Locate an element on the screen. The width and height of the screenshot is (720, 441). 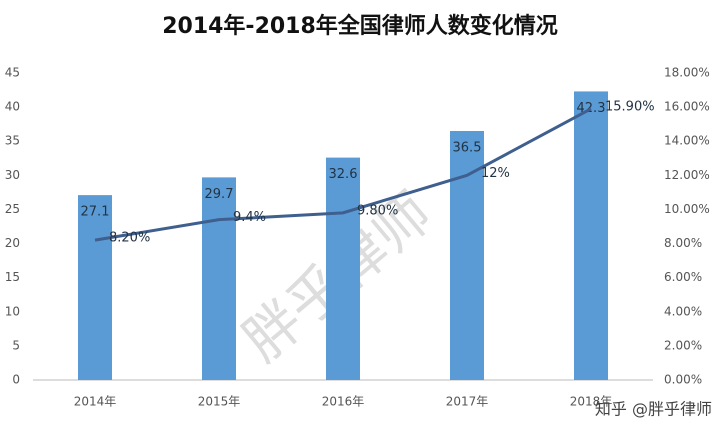
line-value-label: 9.4% is located at coordinates (249, 217).